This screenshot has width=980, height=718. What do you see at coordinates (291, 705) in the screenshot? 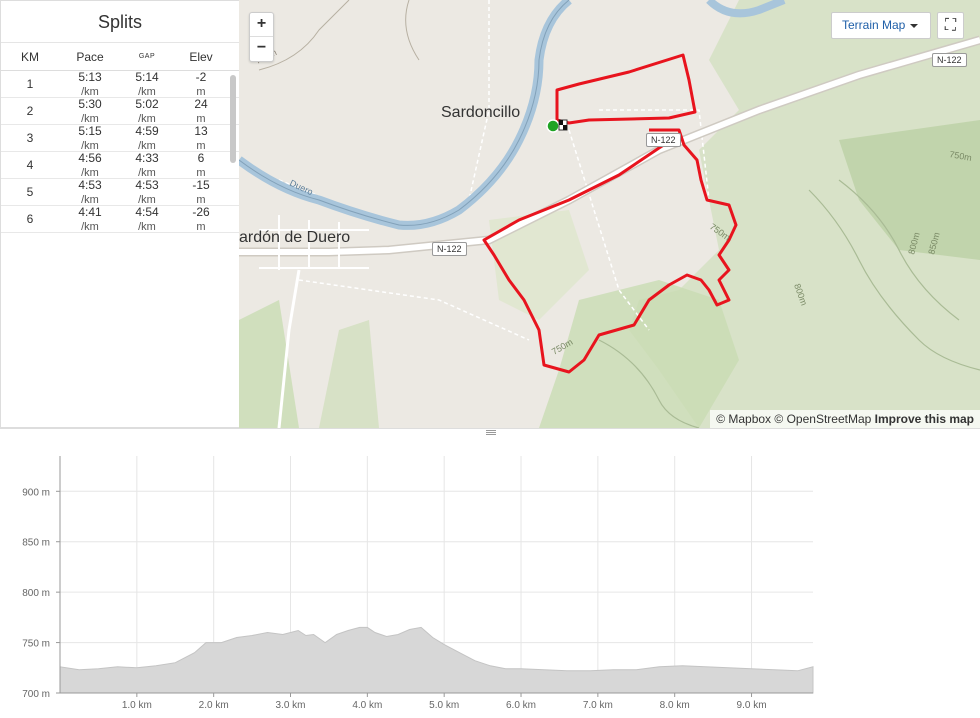
I see `x-tick-label: 3.0 km` at bounding box center [291, 705].